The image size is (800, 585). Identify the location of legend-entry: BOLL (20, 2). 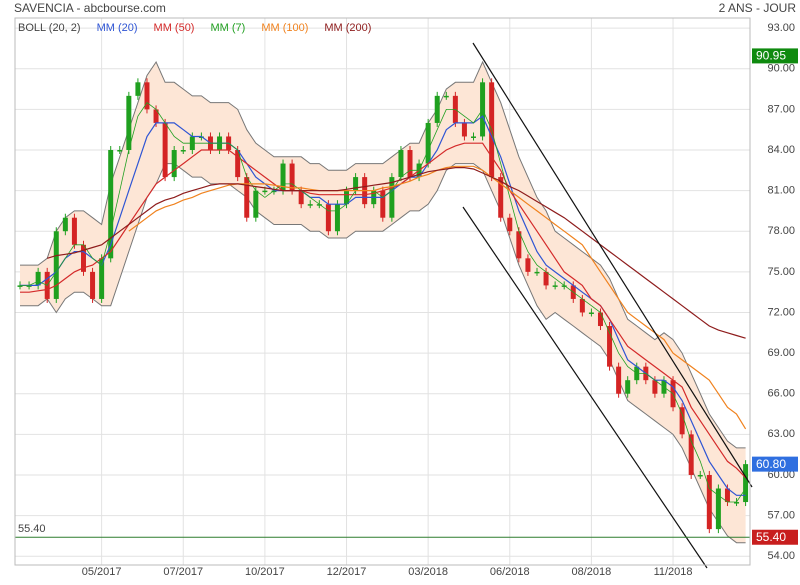
(49, 28).